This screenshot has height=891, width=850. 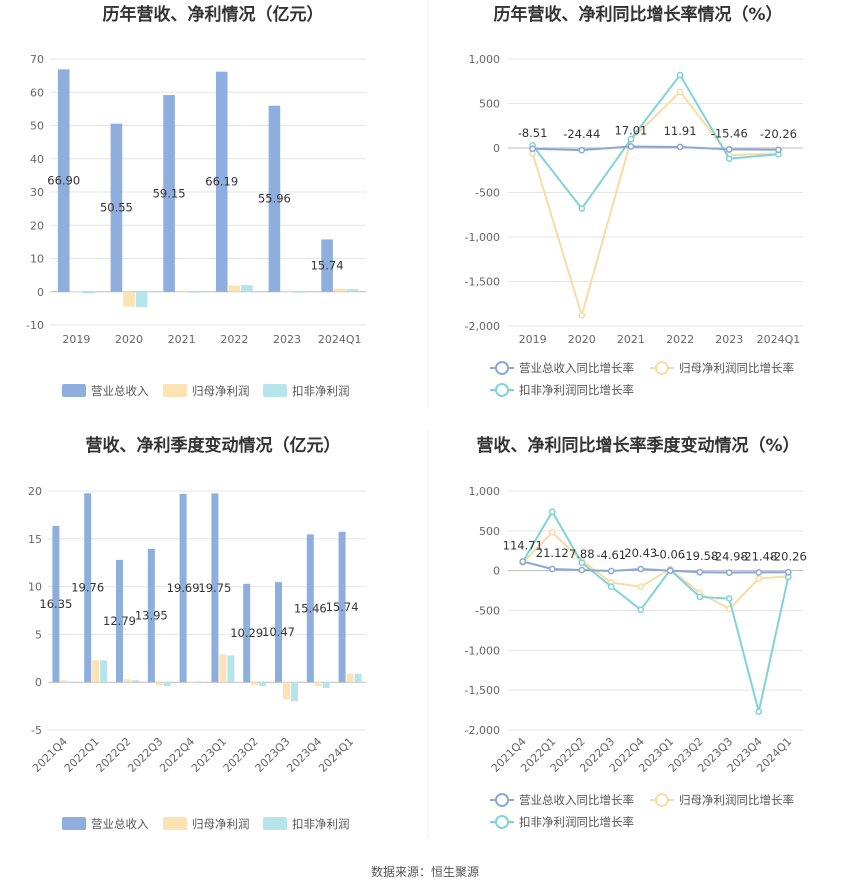 What do you see at coordinates (246, 633) in the screenshot?
I see `bar-value-label: 10.29` at bounding box center [246, 633].